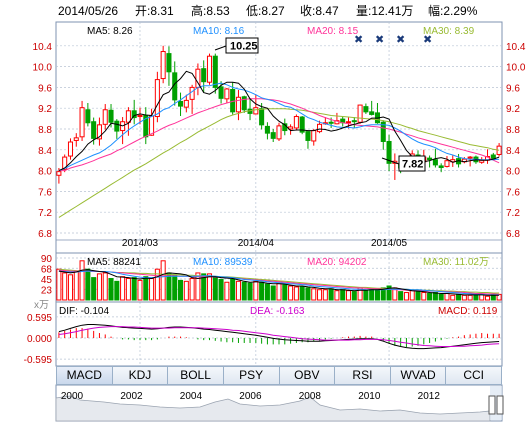 This screenshot has width=529, height=427. Describe the element at coordinates (468, 311) in the screenshot. I see `macd-legend-macd: MACD: 0.119` at that location.